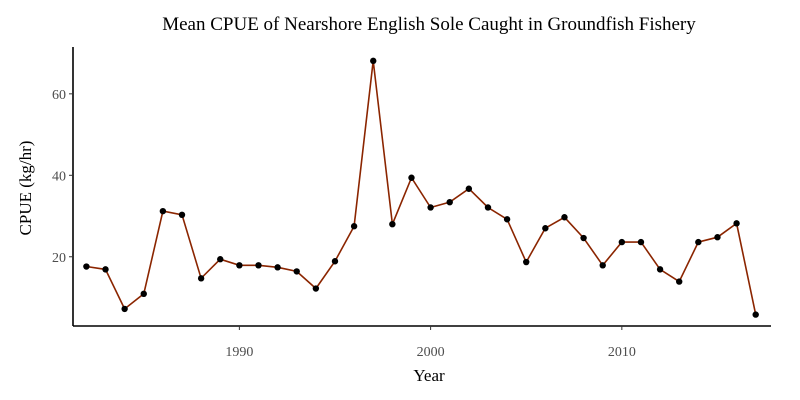 The image size is (800, 400). I want to click on x-tick-label: 2010, so click(622, 352).